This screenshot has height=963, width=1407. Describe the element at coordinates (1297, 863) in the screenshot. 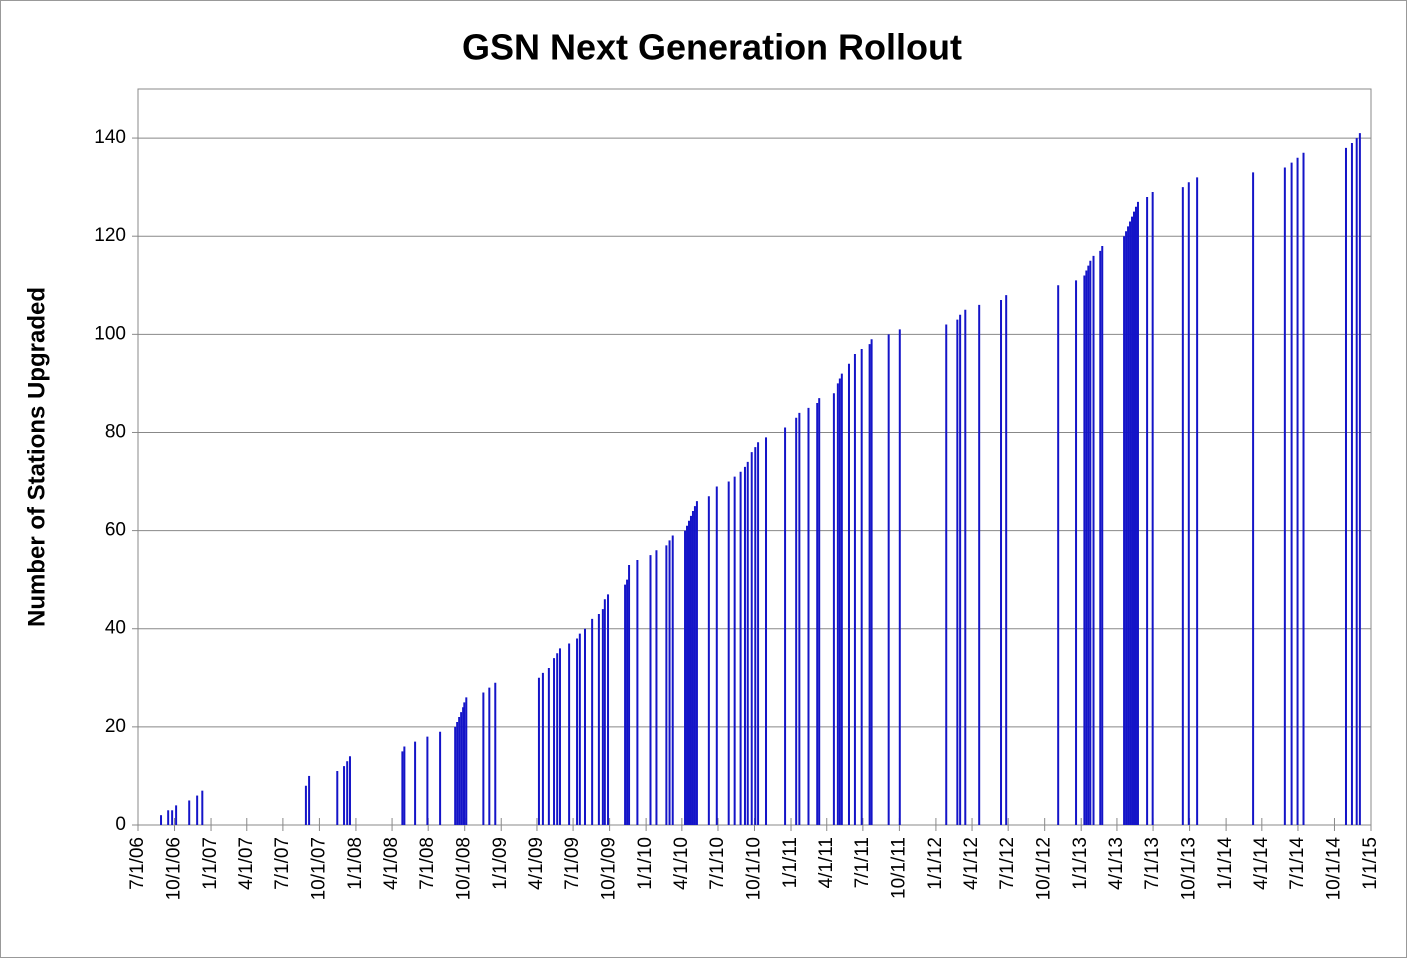

I see `x-tick-label: 7/1/14` at that location.